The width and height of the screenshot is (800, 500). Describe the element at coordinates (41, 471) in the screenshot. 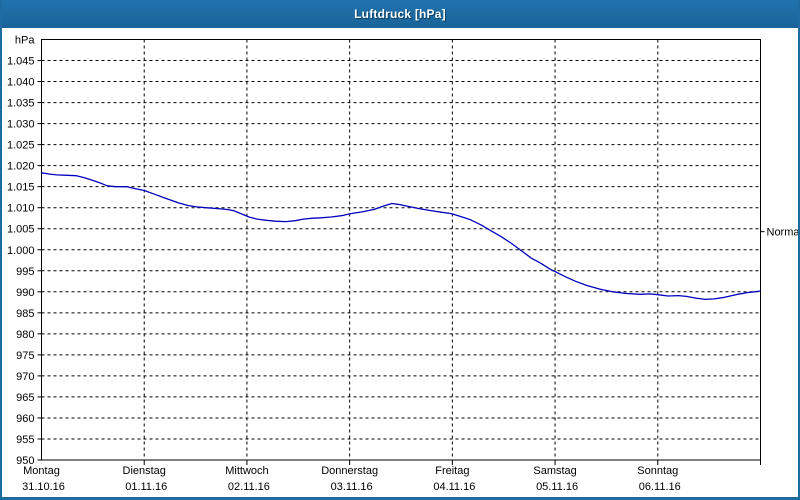

I see `x-day-label: Montag` at that location.